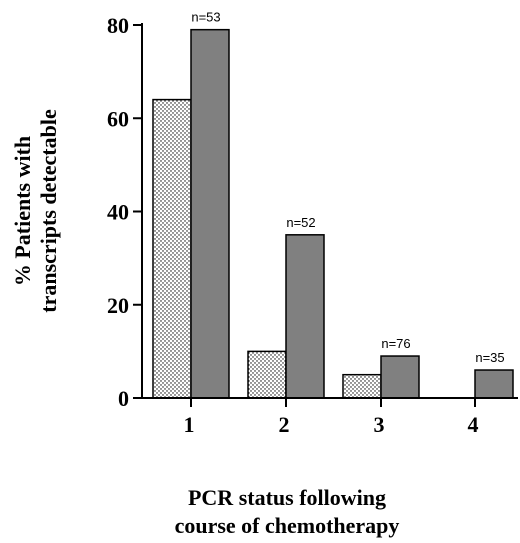 The height and width of the screenshot is (543, 520). I want to click on x-axis-title-line-1: PCR status following, so click(287, 497).